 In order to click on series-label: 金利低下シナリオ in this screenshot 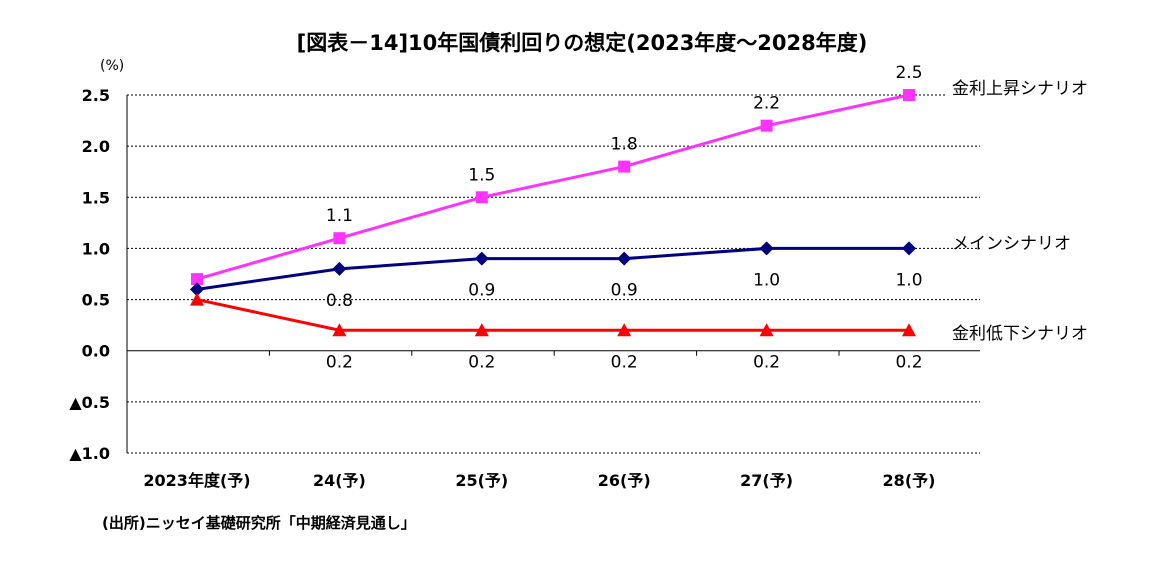, I will do `click(1020, 334)`.